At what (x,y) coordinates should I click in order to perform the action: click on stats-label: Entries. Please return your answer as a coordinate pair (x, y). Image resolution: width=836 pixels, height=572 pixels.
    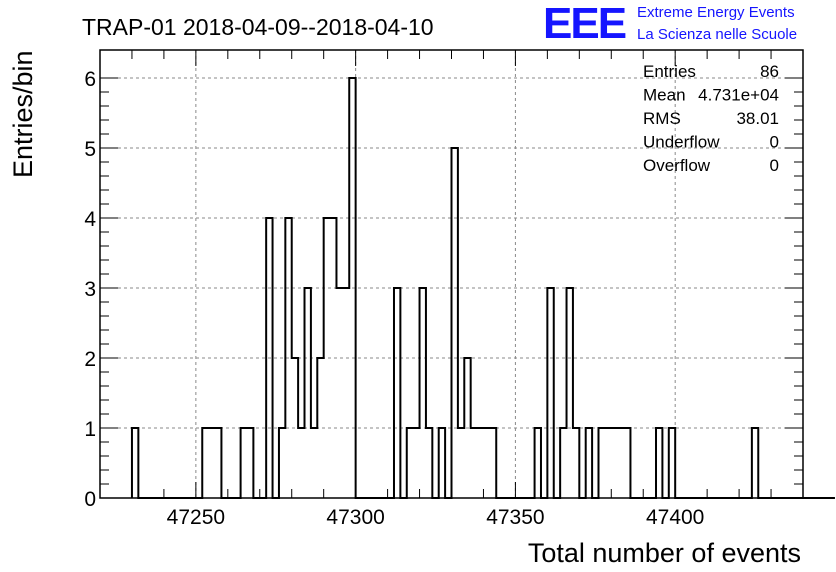
    Looking at the image, I should click on (669, 71).